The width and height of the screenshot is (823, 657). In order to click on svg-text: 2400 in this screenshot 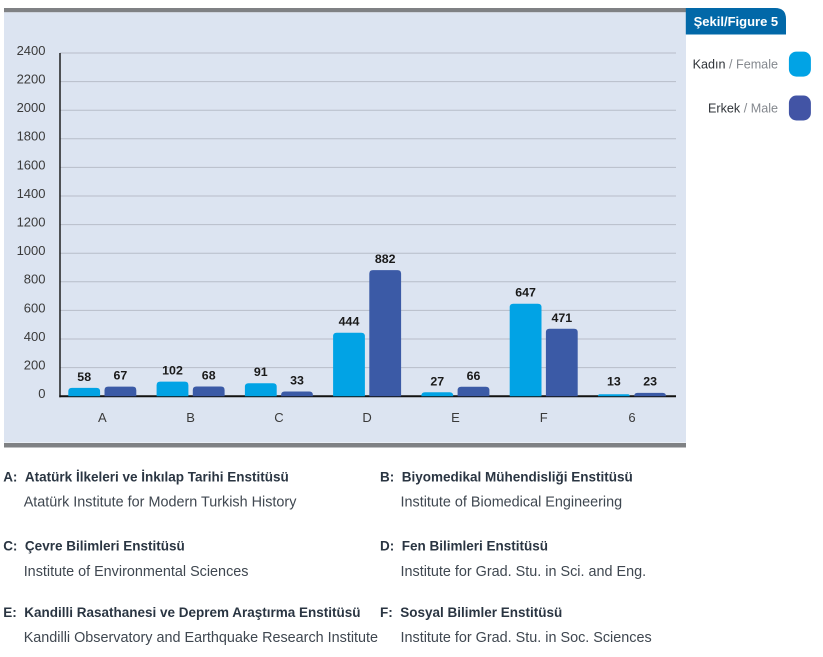, I will do `click(31, 50)`.